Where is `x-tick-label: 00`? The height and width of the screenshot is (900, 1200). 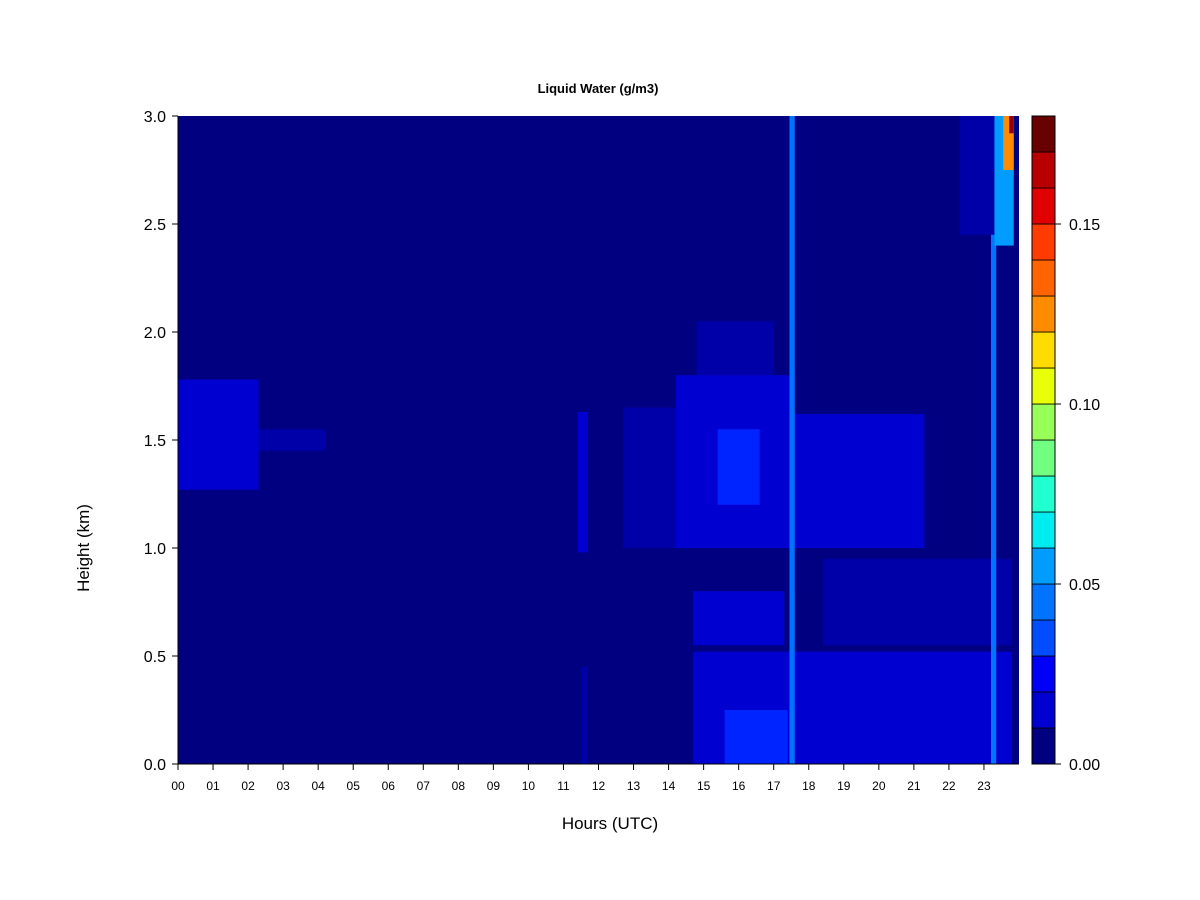 x-tick-label: 00 is located at coordinates (178, 786).